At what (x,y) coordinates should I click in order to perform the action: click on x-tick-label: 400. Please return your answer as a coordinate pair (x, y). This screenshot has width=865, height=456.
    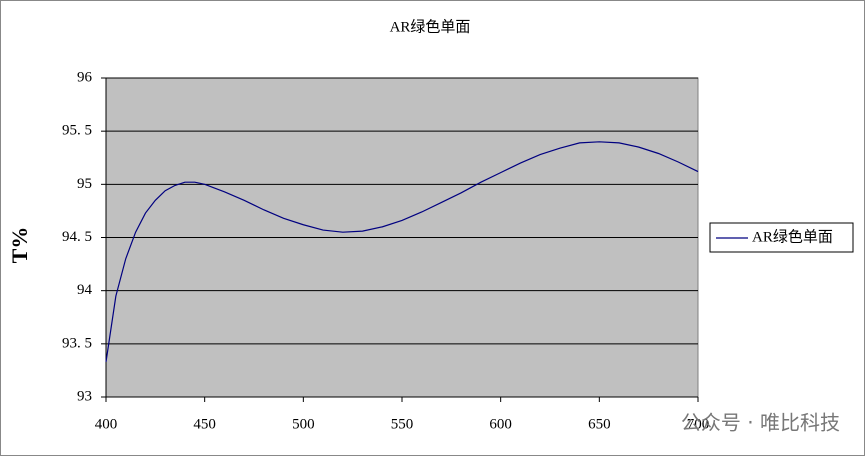
    Looking at the image, I should click on (106, 424).